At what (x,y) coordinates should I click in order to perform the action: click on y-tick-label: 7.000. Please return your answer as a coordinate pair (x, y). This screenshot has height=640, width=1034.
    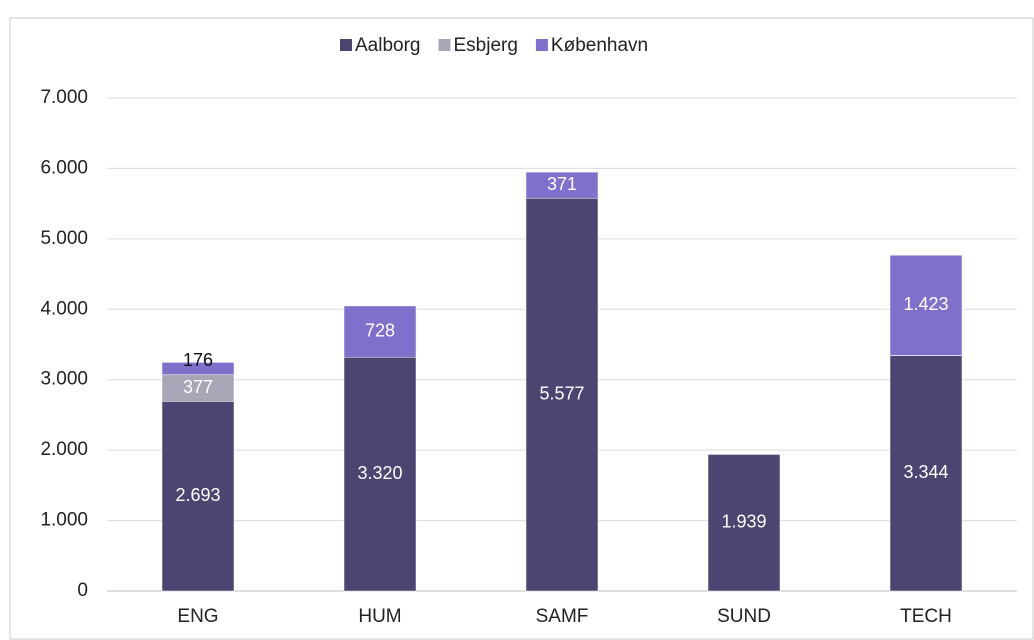
    Looking at the image, I should click on (64, 97).